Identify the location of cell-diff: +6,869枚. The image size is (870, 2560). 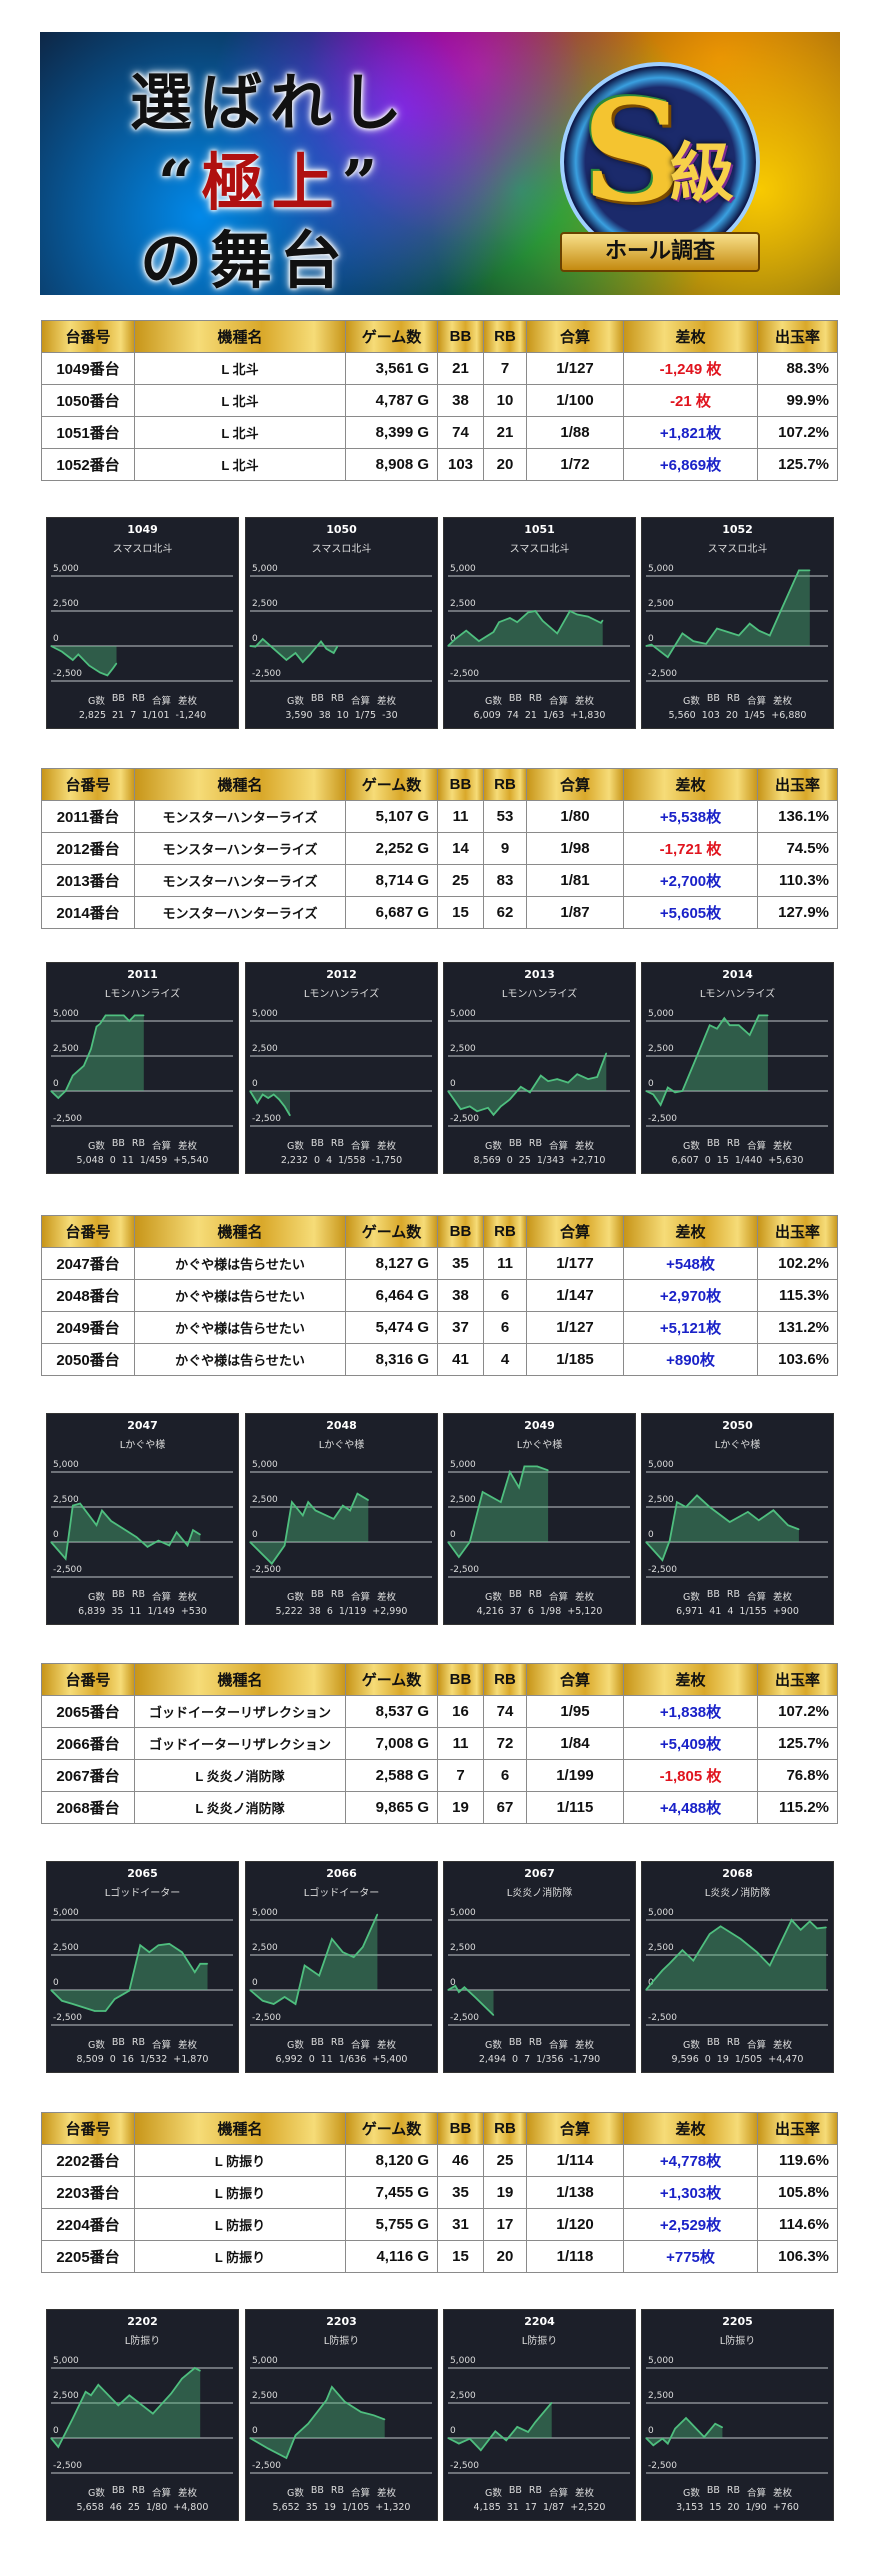
(690, 464).